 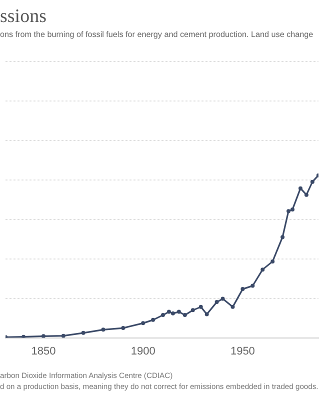 I want to click on x-tick-label: 1900, so click(x=143, y=351).